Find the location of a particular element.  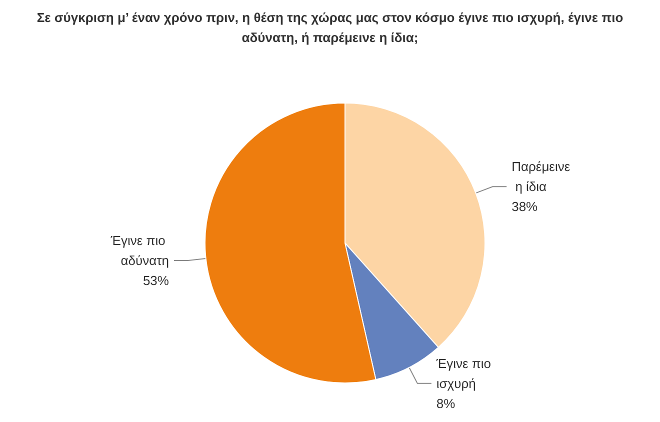

slice-label: Έγινε πιο ισχυρή is located at coordinates (465, 373).